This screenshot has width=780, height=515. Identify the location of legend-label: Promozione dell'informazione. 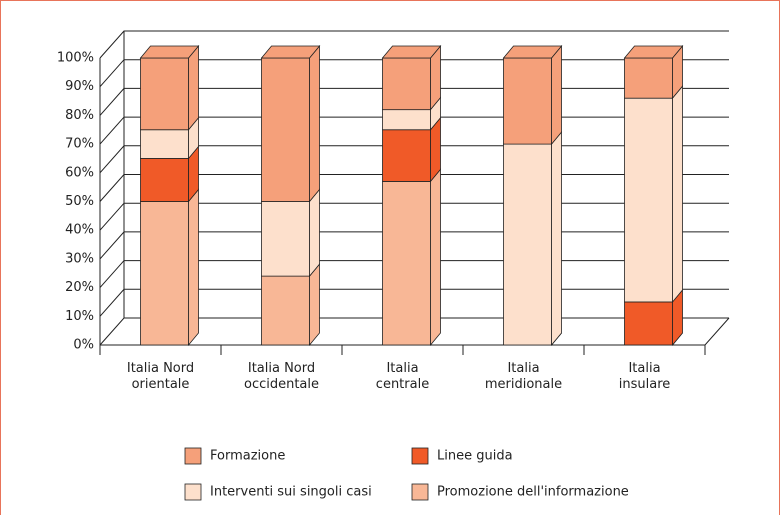
(533, 492).